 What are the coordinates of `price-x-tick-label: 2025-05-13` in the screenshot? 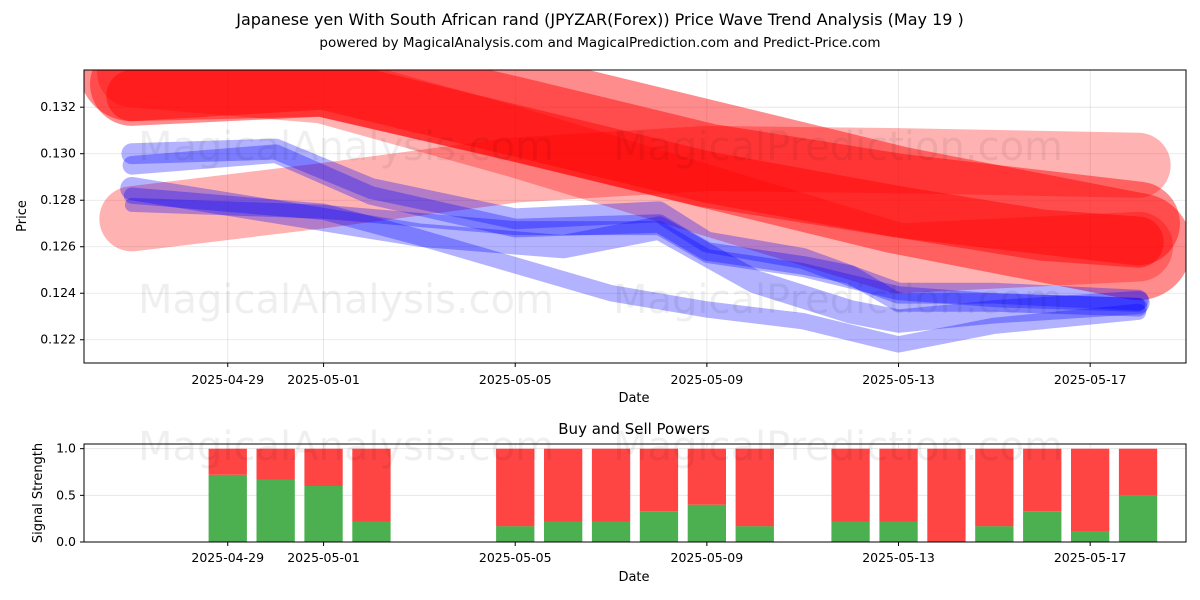 It's located at (898, 379).